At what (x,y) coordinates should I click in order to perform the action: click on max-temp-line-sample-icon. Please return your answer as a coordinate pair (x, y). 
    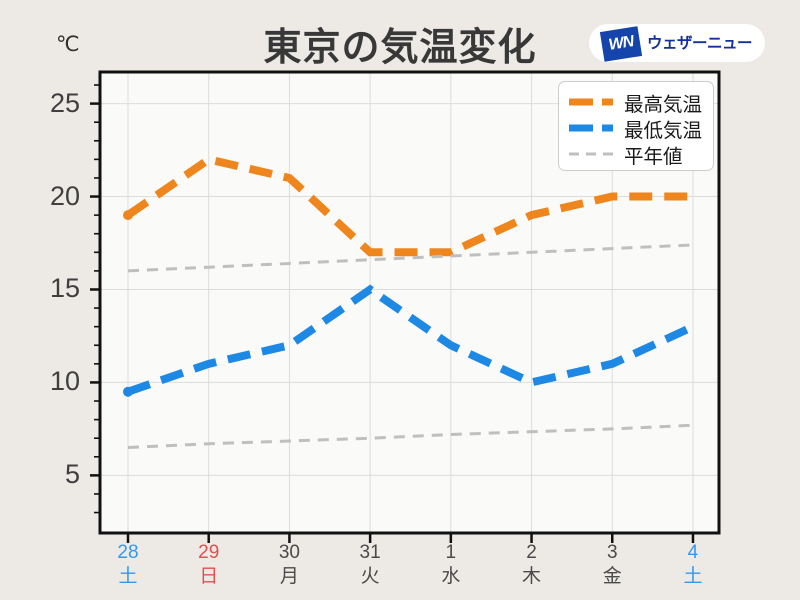
    Looking at the image, I should click on (591, 102).